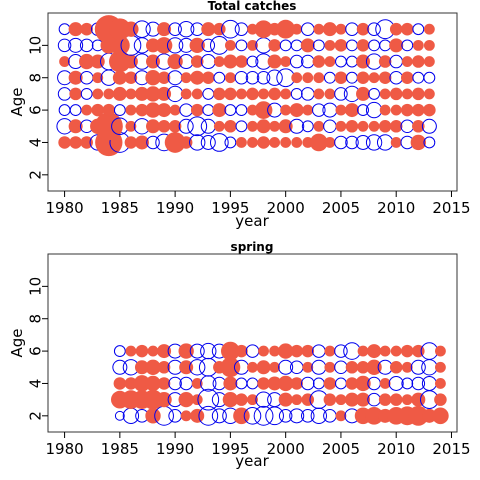 The height and width of the screenshot is (480, 480). I want to click on y-tick-label: 8, so click(36, 319).